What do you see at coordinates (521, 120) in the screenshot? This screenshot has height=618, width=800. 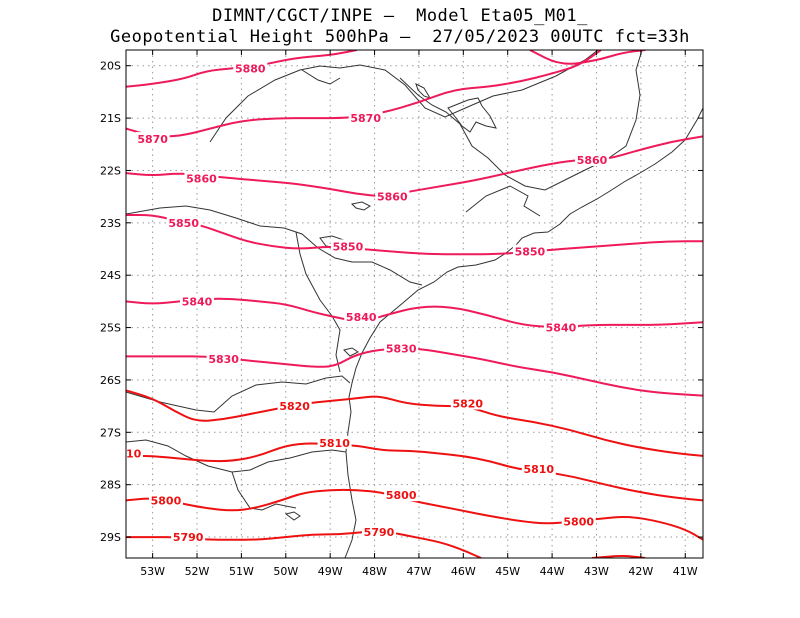 I see `border-sp-mg` at bounding box center [521, 120].